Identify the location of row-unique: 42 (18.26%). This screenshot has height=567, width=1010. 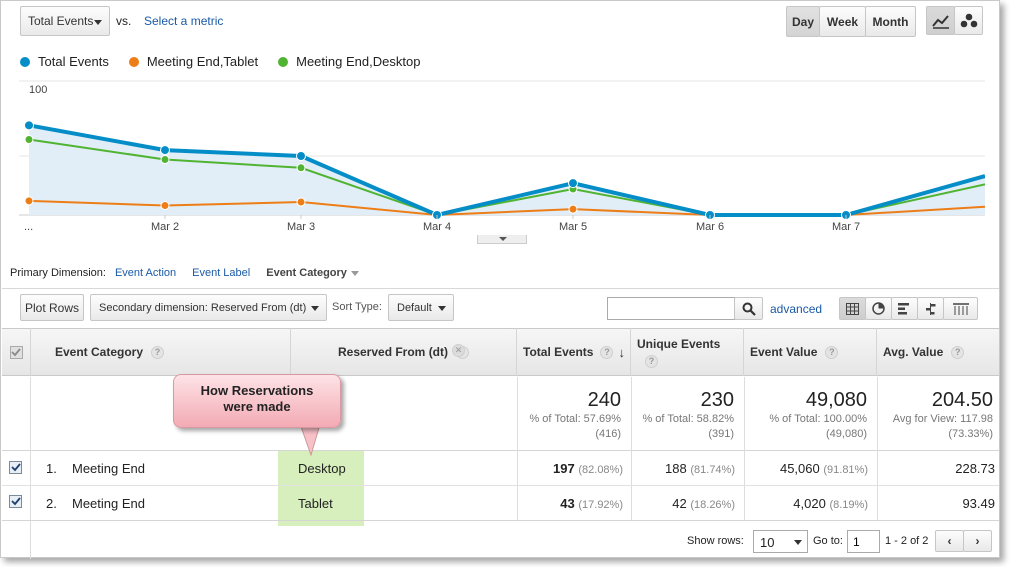
(683, 503).